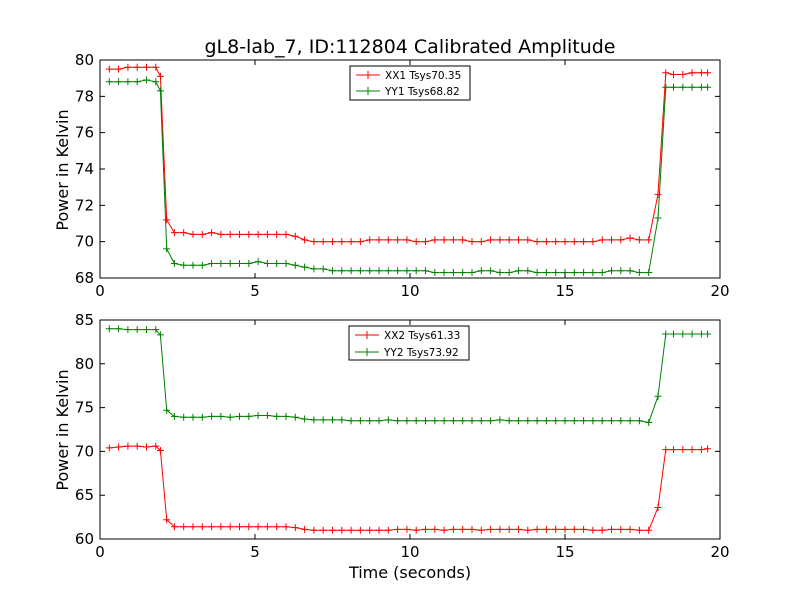 This screenshot has height=600, width=800. Describe the element at coordinates (84, 242) in the screenshot. I see `y-tick-label: 70` at that location.